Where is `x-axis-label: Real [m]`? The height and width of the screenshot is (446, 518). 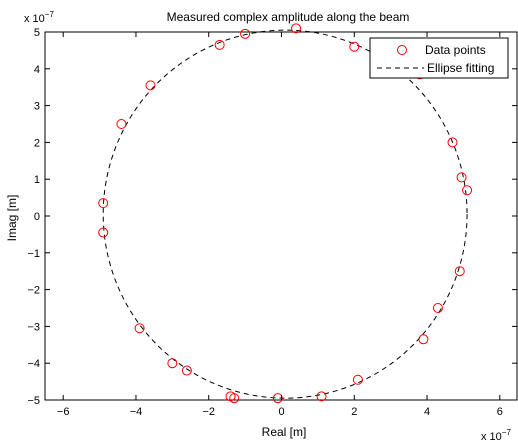
x-axis-label: Real [m] is located at coordinates (284, 432).